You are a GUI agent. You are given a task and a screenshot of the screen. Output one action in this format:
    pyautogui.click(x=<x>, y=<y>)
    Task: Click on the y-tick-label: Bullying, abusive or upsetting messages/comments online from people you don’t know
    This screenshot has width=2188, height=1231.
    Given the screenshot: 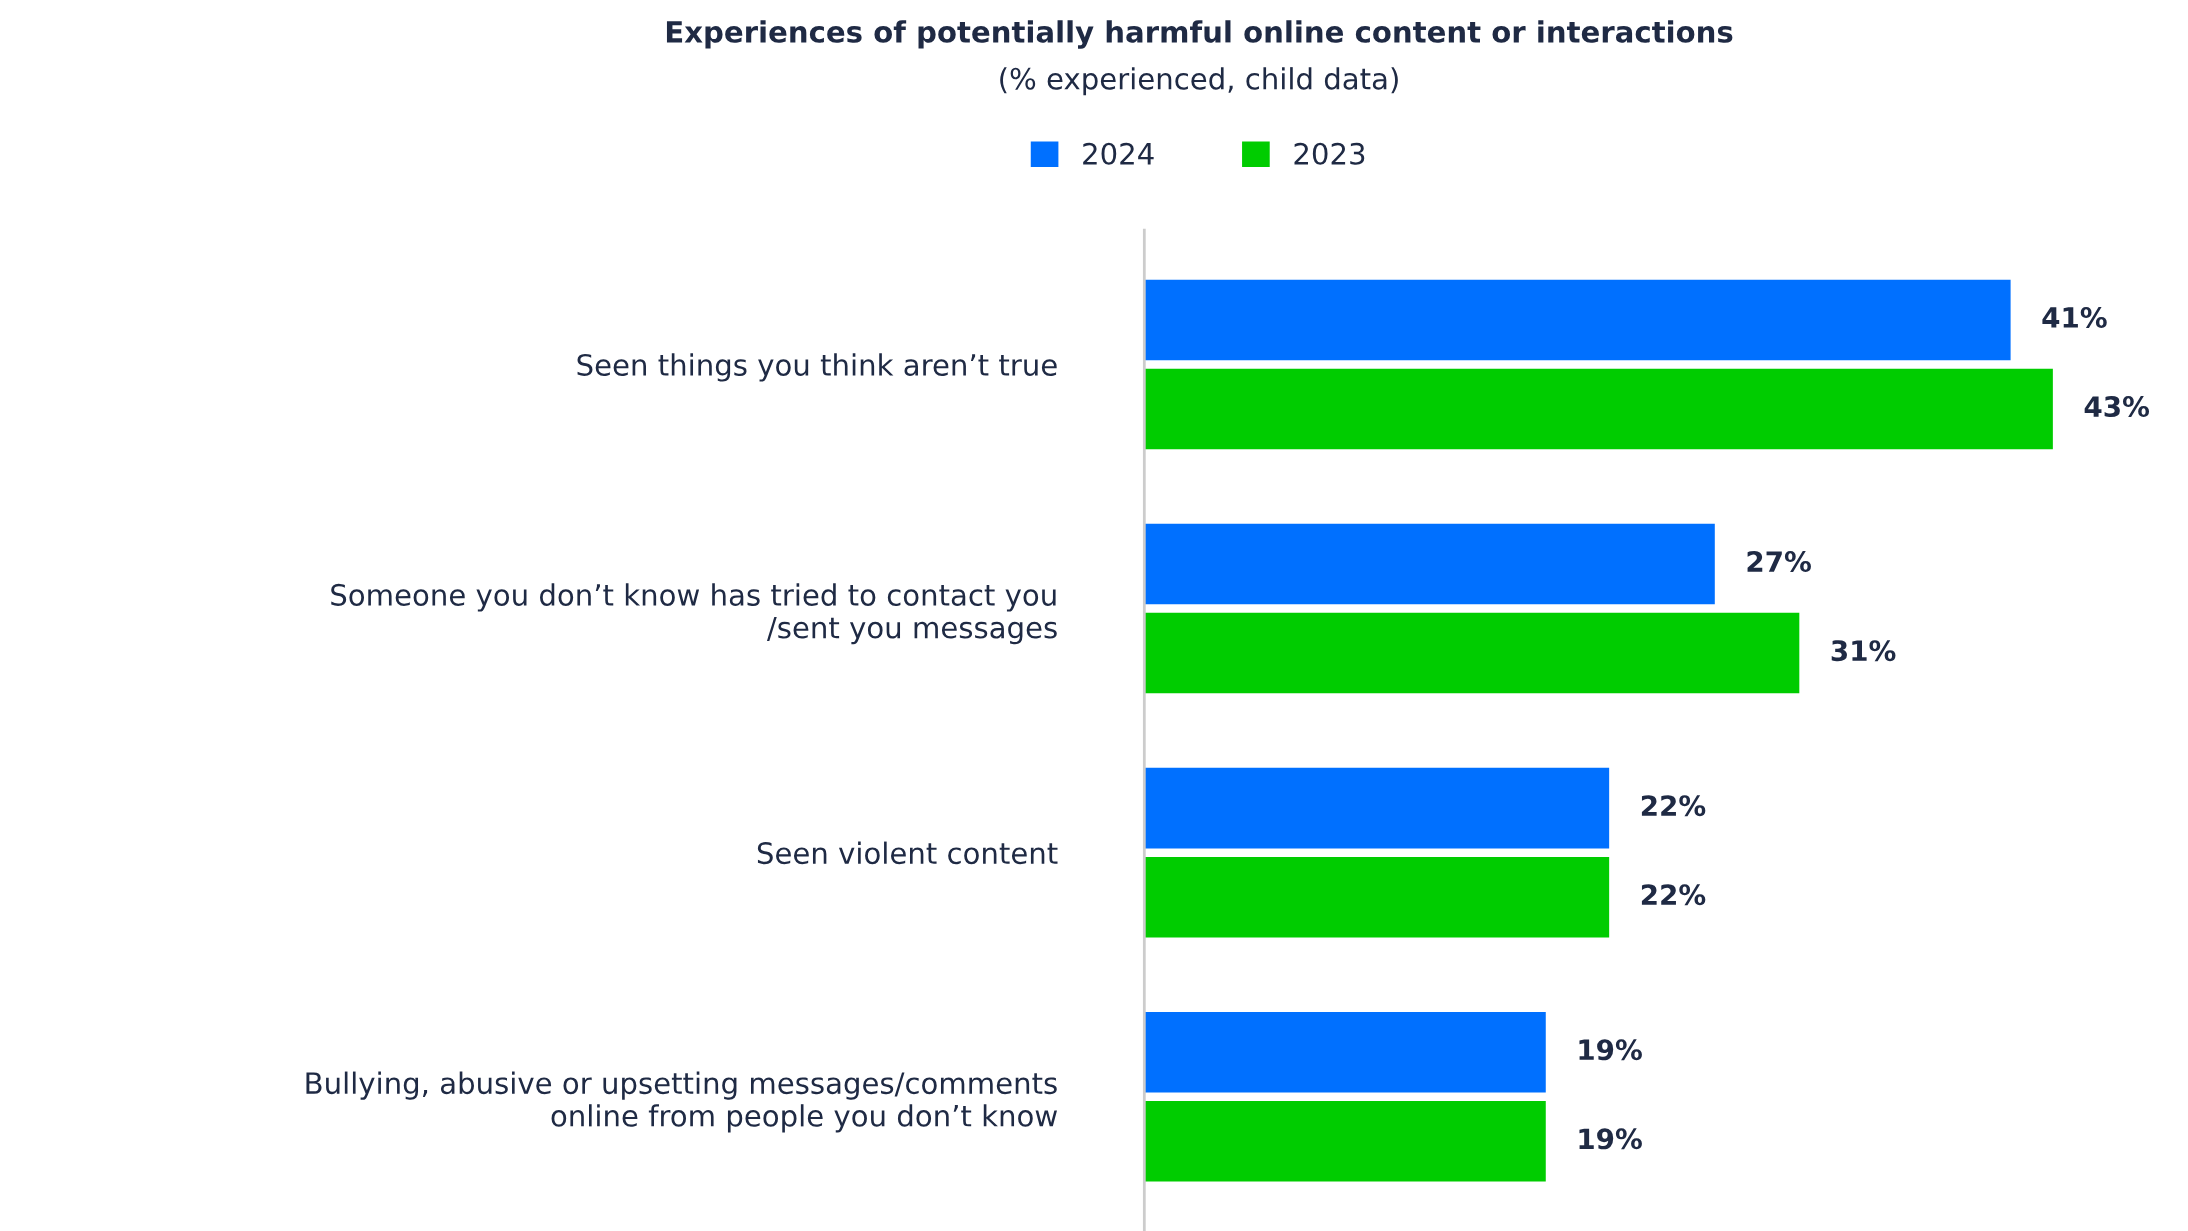 What is the action you would take?
    pyautogui.click(x=681, y=1102)
    